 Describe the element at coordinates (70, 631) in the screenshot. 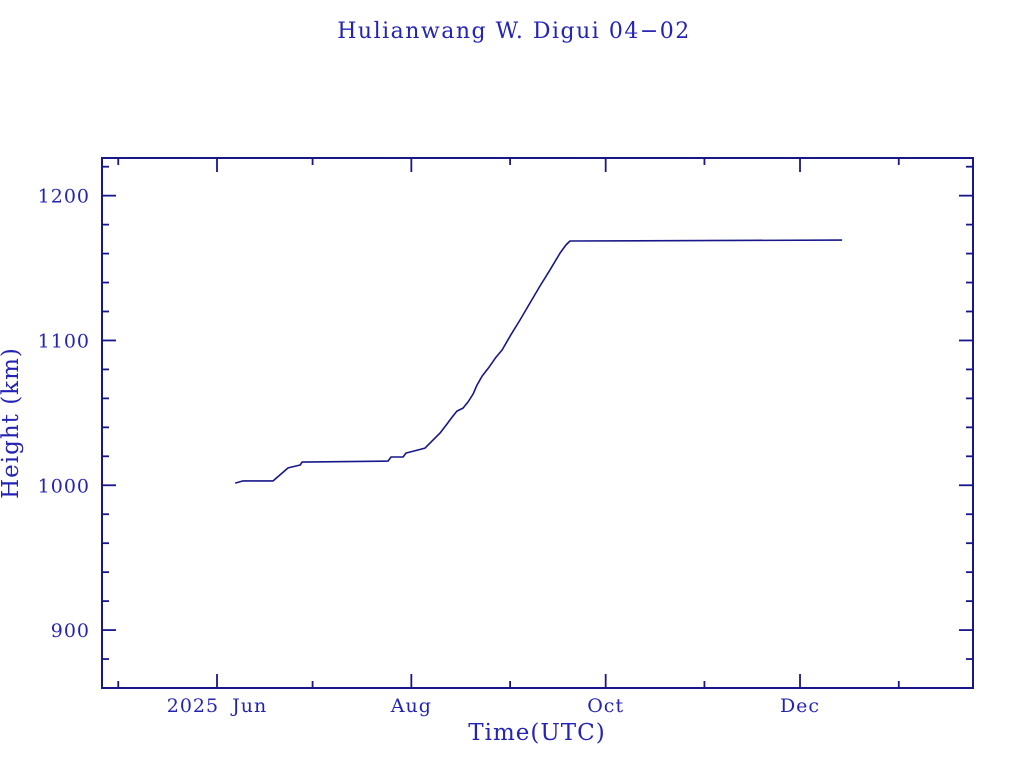

I see `y-tick-label: 900` at that location.